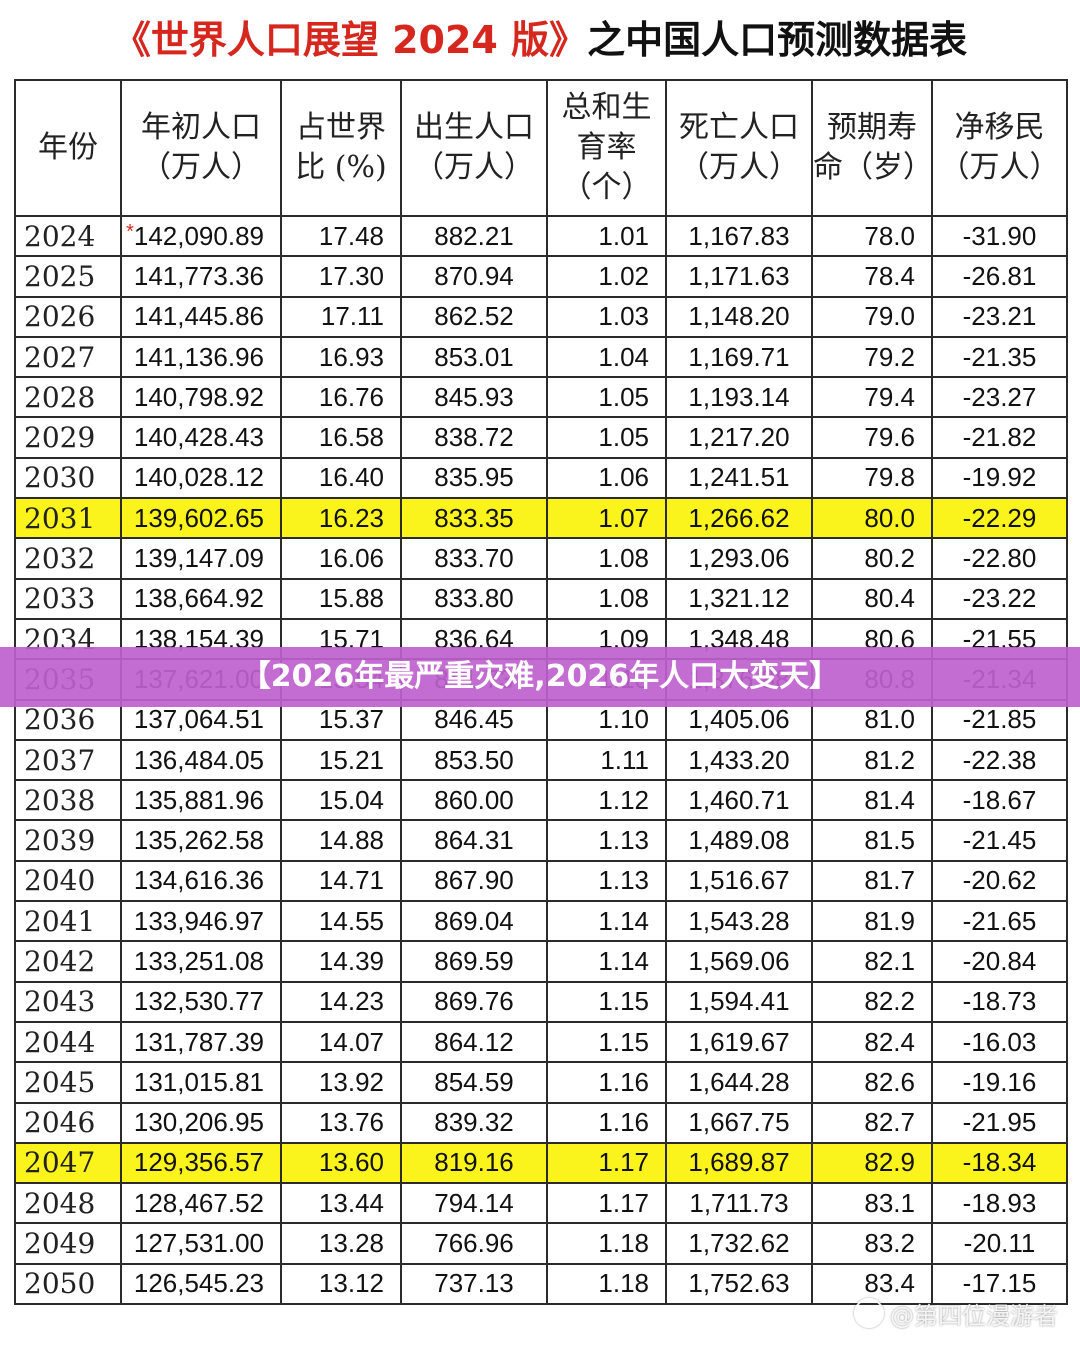 The image size is (1080, 1357). Describe the element at coordinates (606, 397) in the screenshot. I see `cell-fertility-rate: 1.05` at that location.